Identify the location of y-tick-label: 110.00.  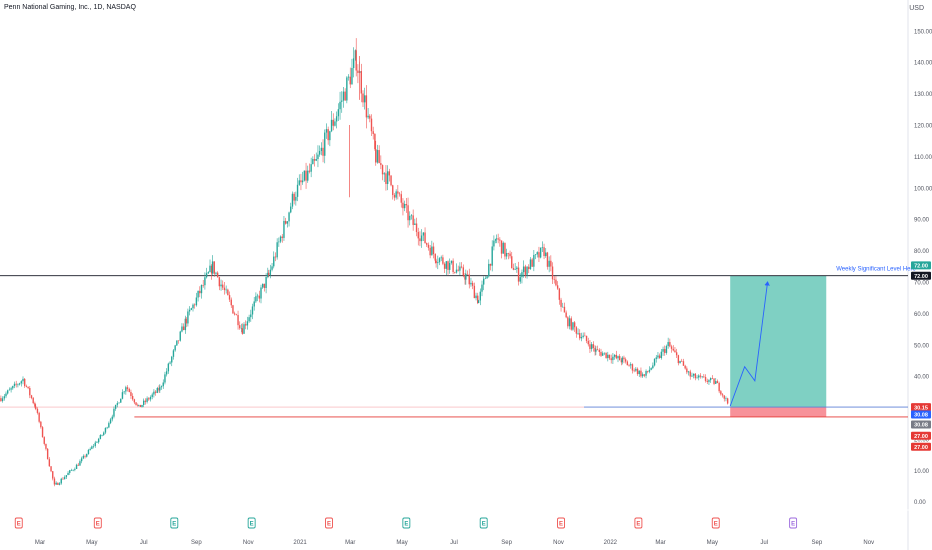
(923, 158).